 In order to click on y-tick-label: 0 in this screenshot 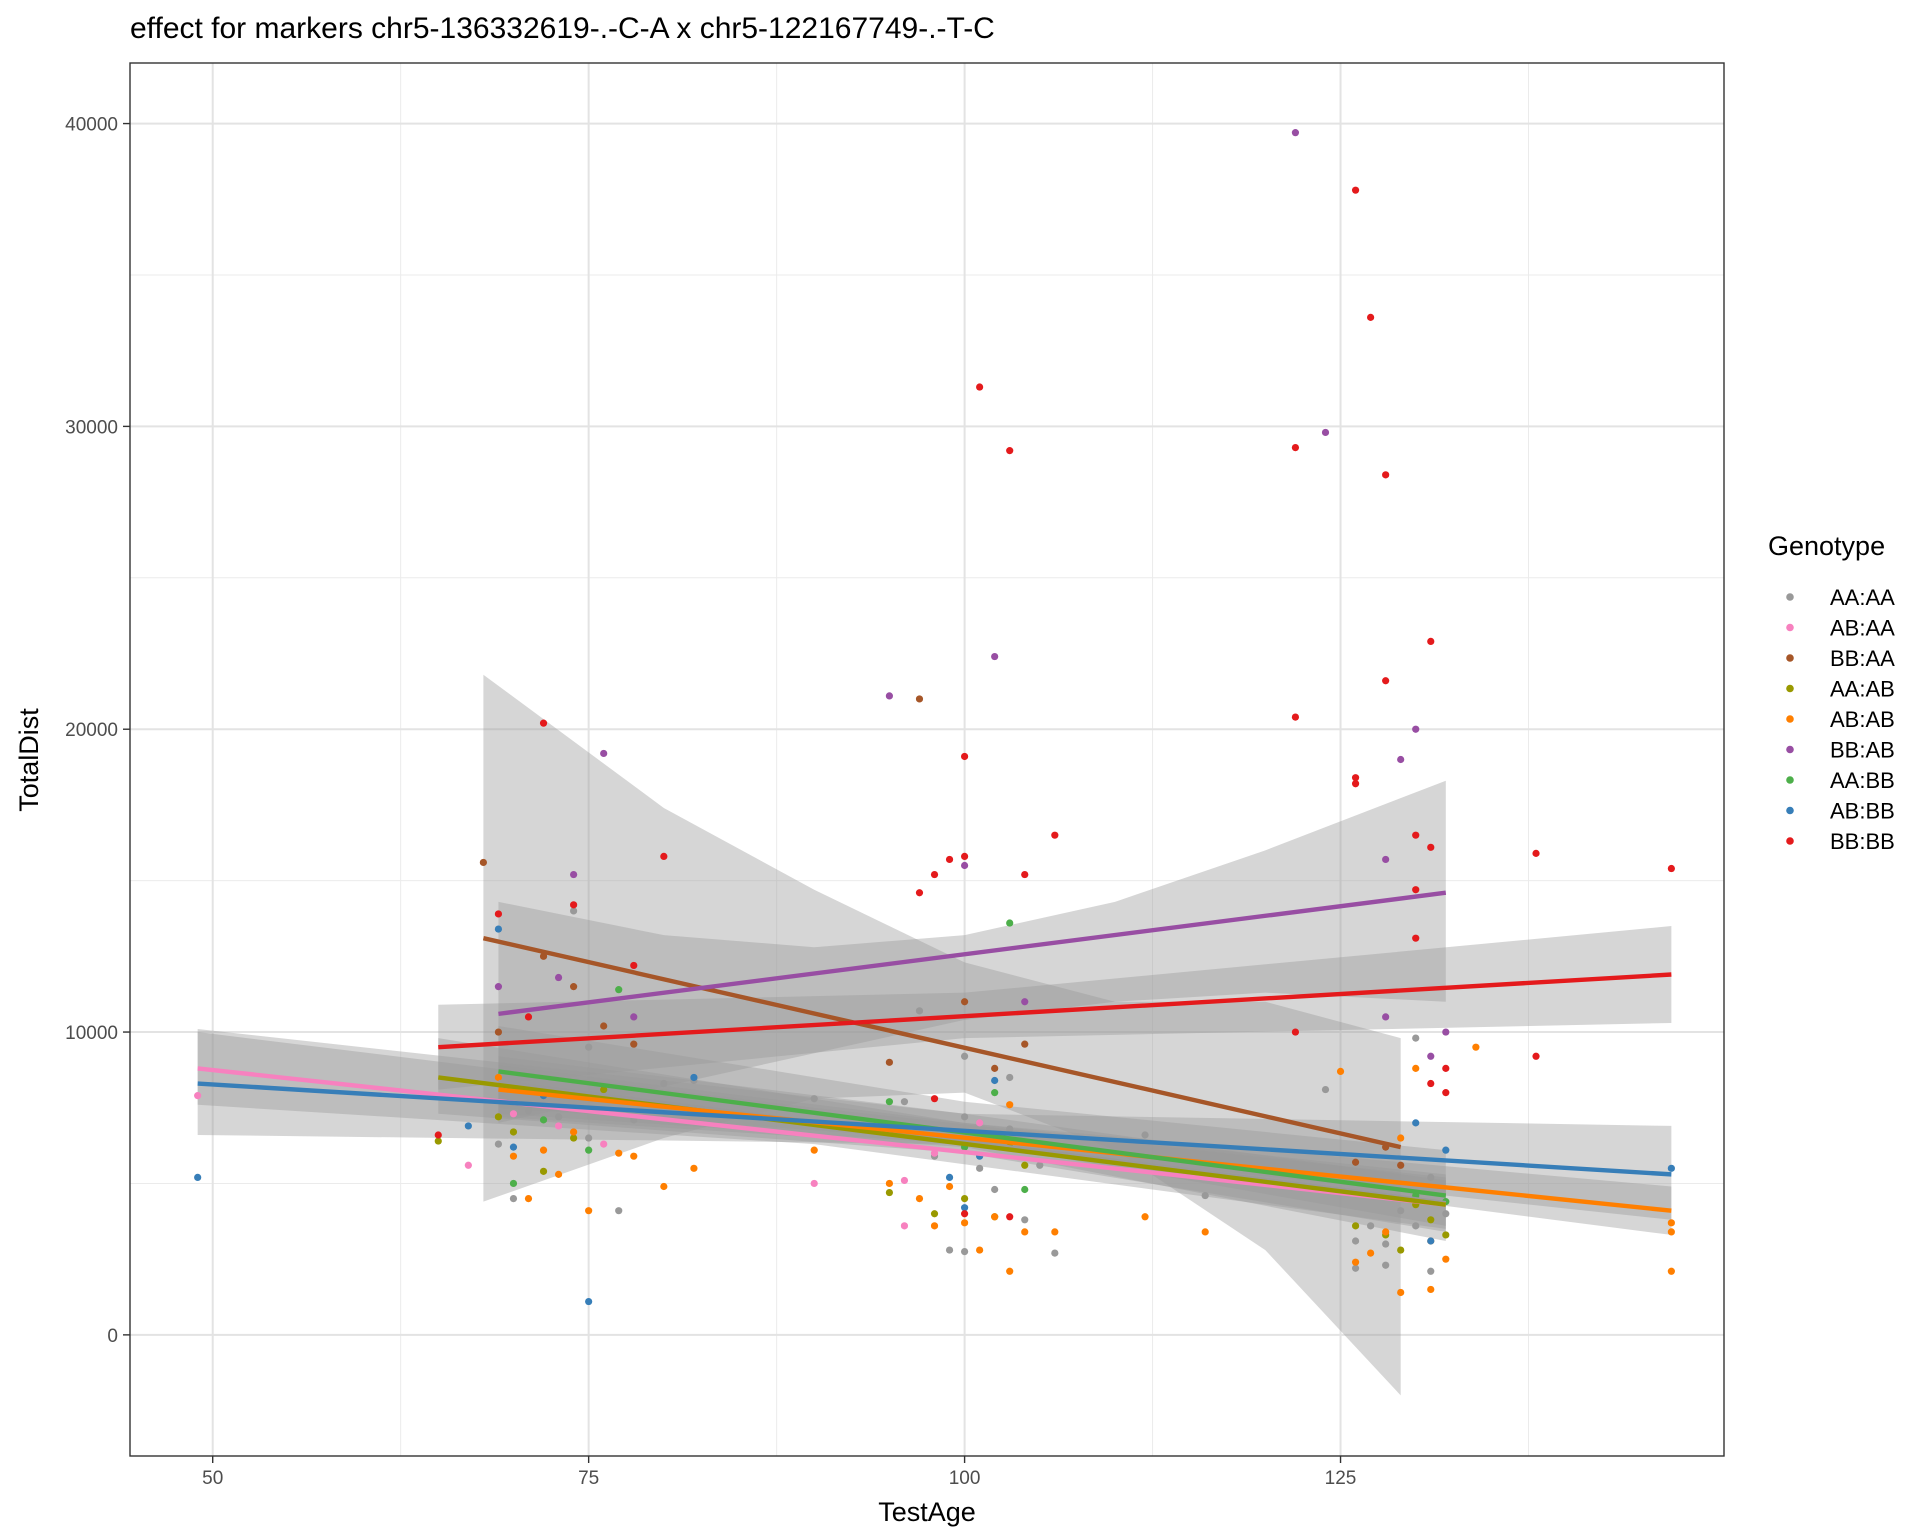, I will do `click(112, 1336)`.